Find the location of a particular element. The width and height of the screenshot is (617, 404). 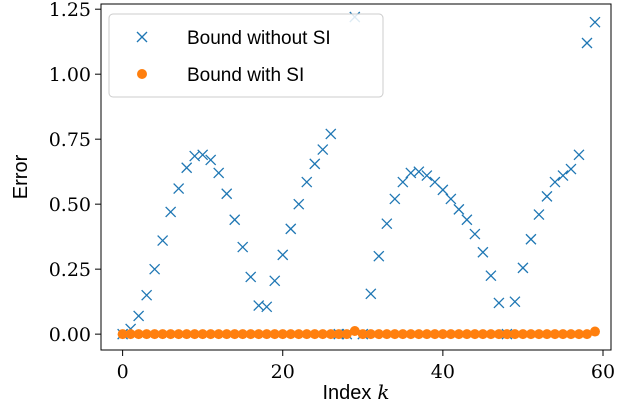

y-tick-label: 0.75 is located at coordinates (70, 140).